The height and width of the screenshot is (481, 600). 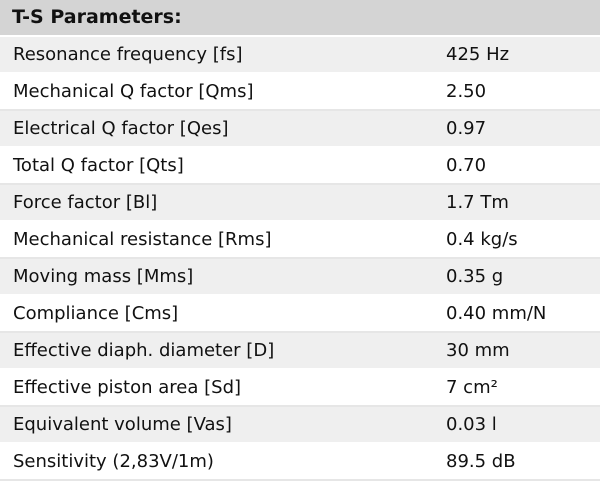 I want to click on parameter-label: Effective piston area [Sd], so click(x=127, y=387).